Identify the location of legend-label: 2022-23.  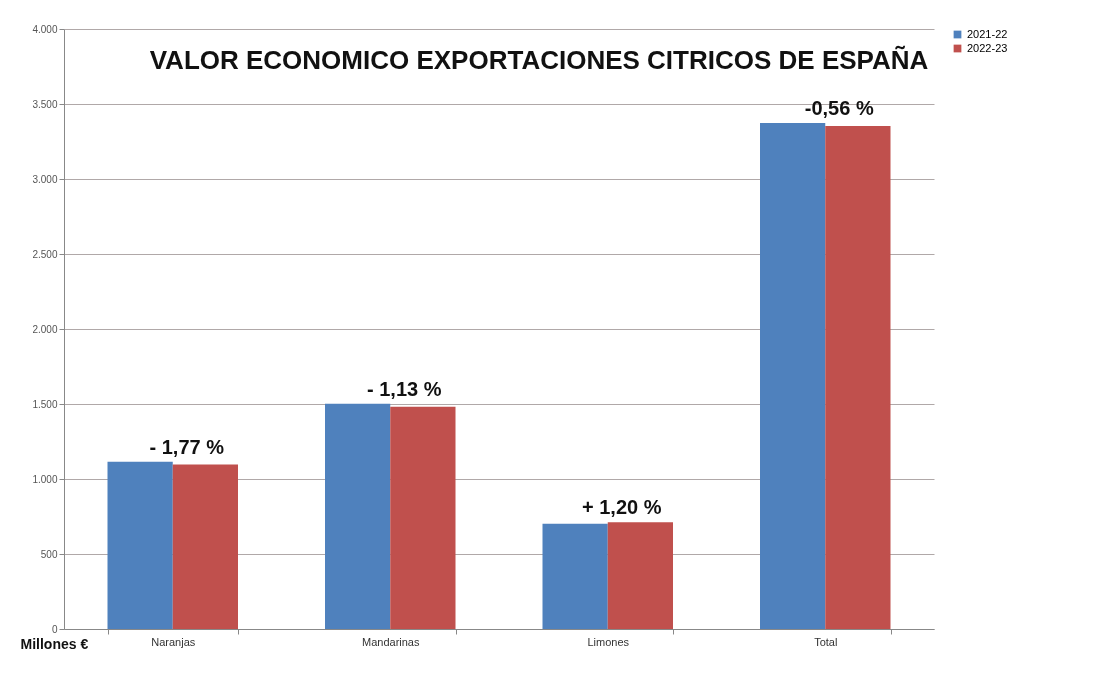
(987, 47).